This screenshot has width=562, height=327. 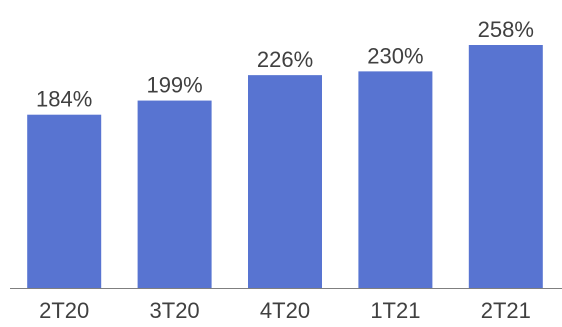 I want to click on bar-3T20, so click(x=174, y=194).